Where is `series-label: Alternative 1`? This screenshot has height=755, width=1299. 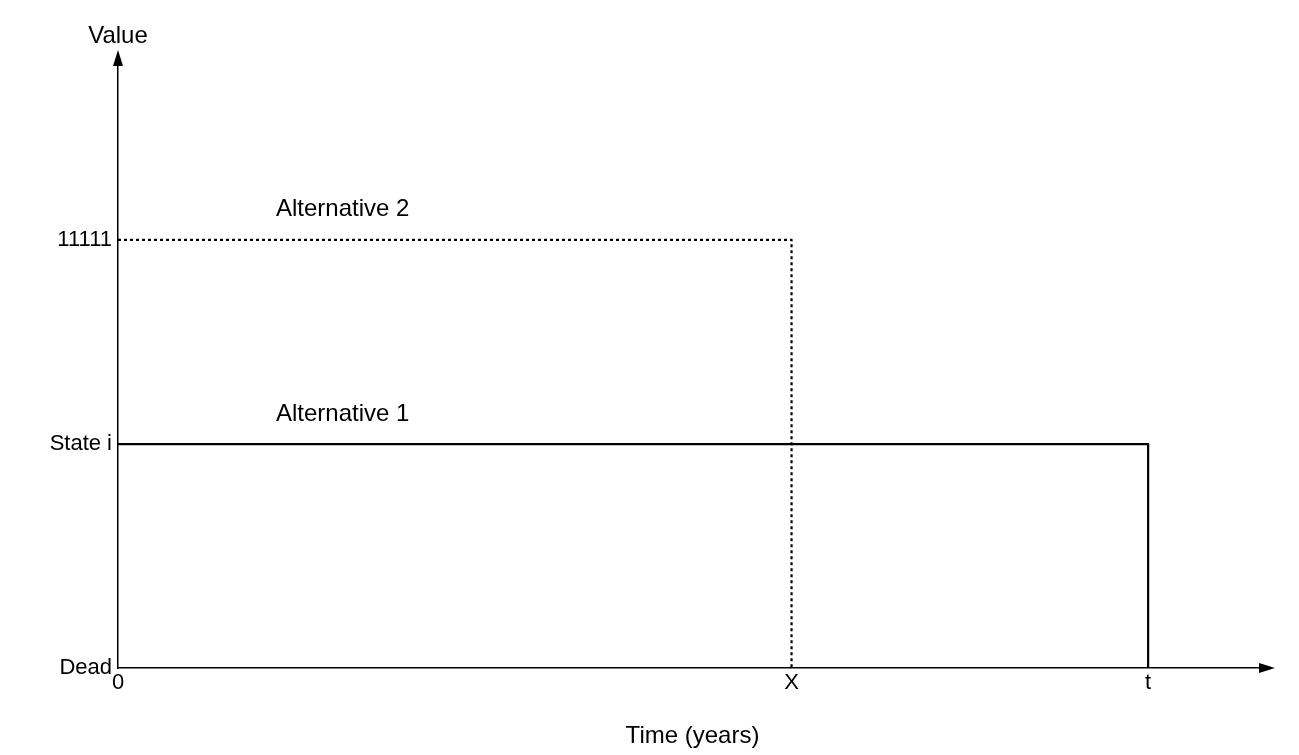
series-label: Alternative 1 is located at coordinates (343, 412).